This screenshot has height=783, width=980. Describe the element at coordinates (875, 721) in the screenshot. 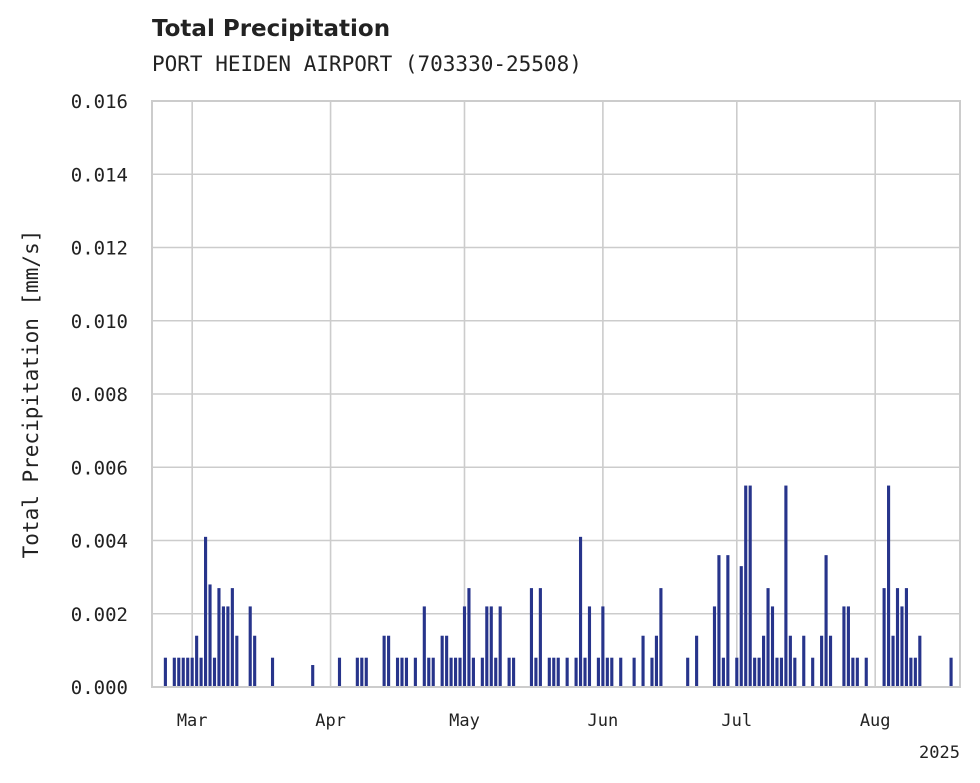

I see `x-tick-label: Aug` at that location.